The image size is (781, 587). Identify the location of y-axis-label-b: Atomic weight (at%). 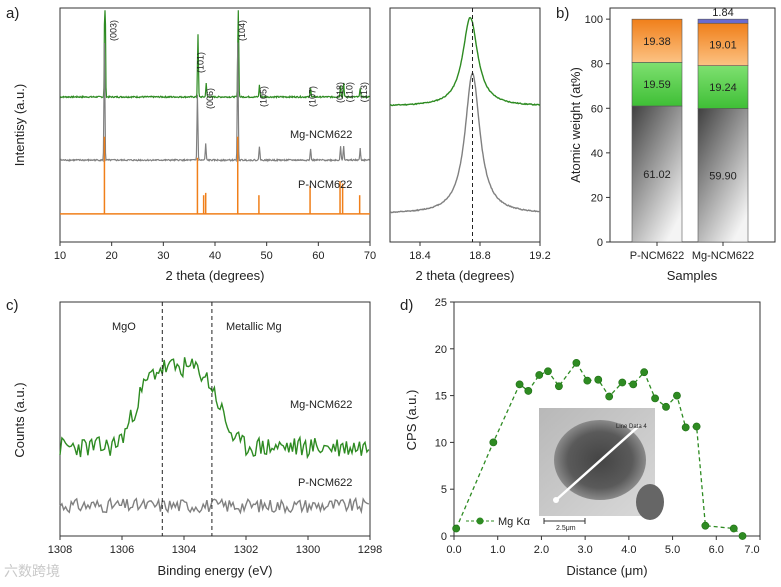
(575, 125).